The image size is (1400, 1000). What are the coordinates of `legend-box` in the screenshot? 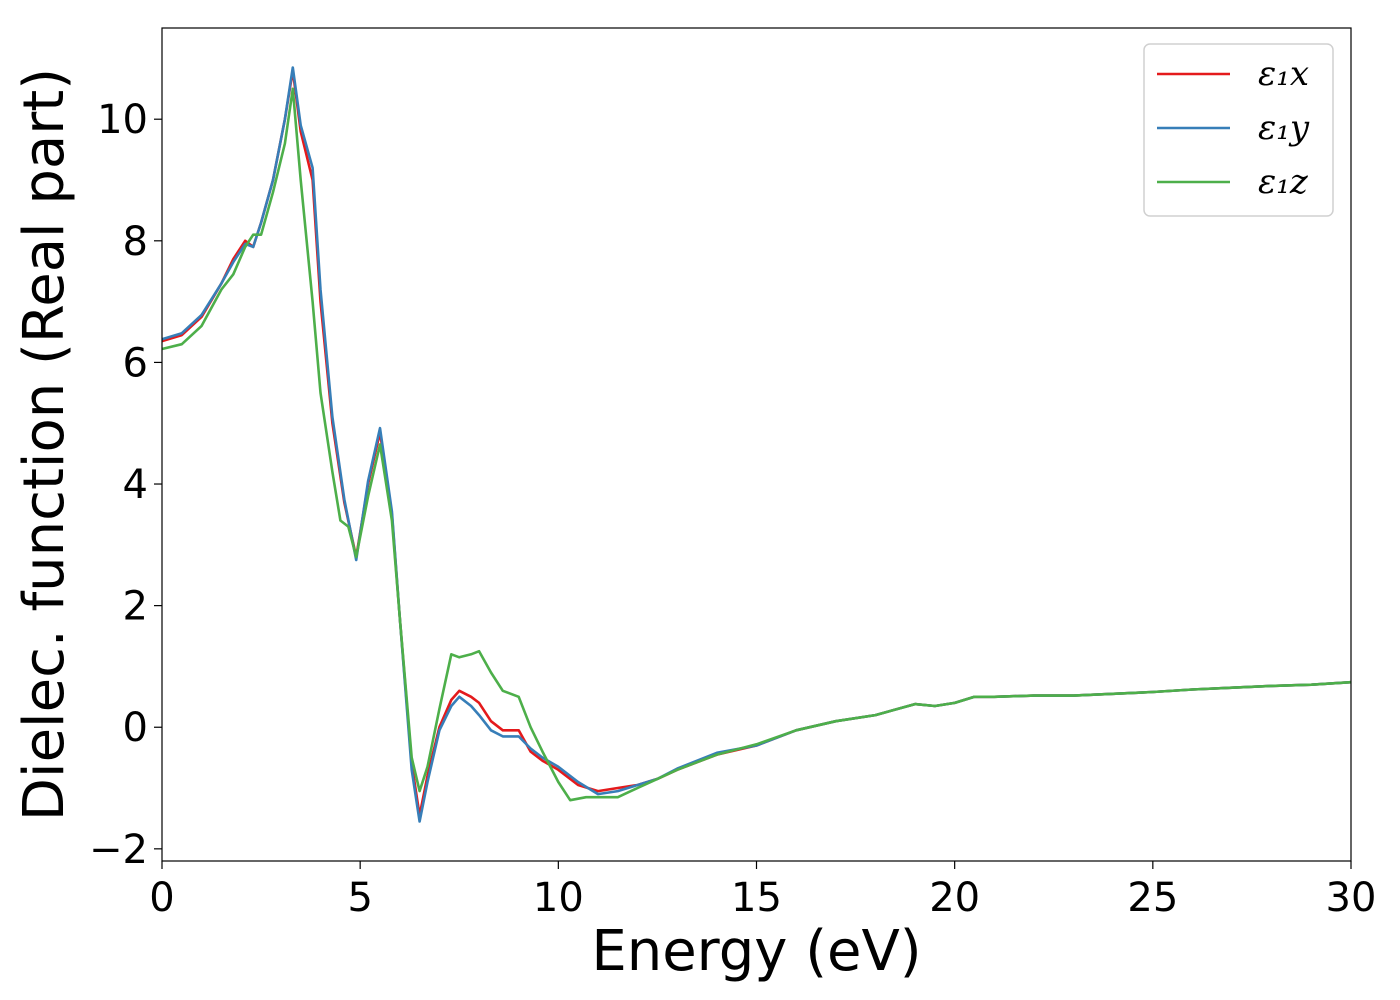 It's located at (1238, 130).